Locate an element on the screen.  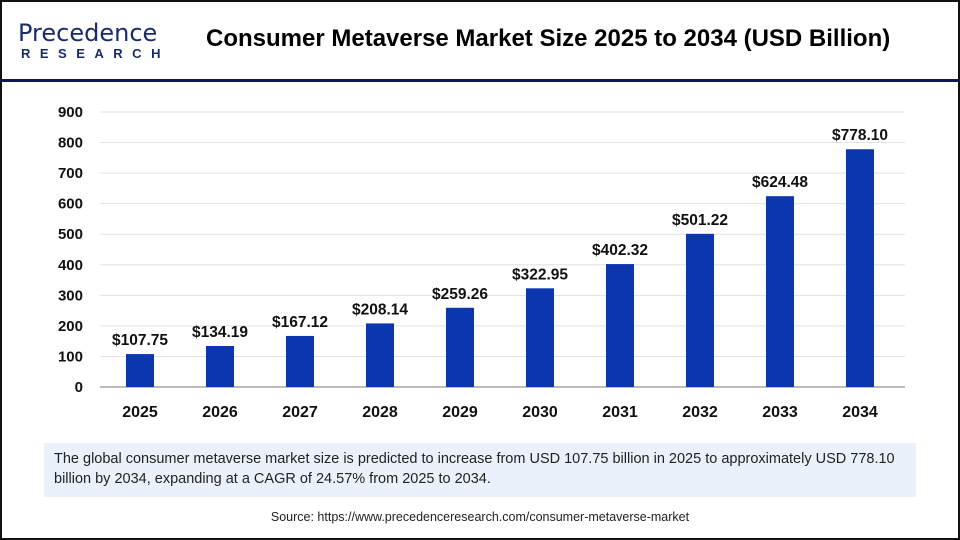
data-label: $167.12 is located at coordinates (300, 322).